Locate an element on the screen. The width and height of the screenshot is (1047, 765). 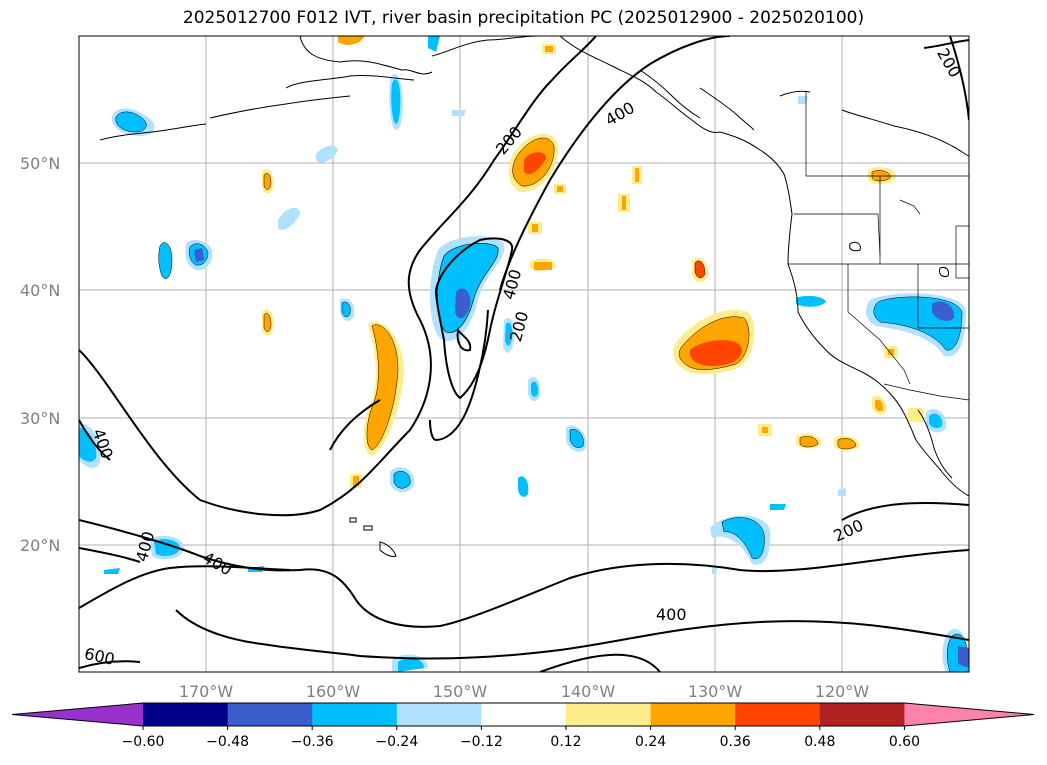
lat-label-50n: 50°N is located at coordinates (40, 163).